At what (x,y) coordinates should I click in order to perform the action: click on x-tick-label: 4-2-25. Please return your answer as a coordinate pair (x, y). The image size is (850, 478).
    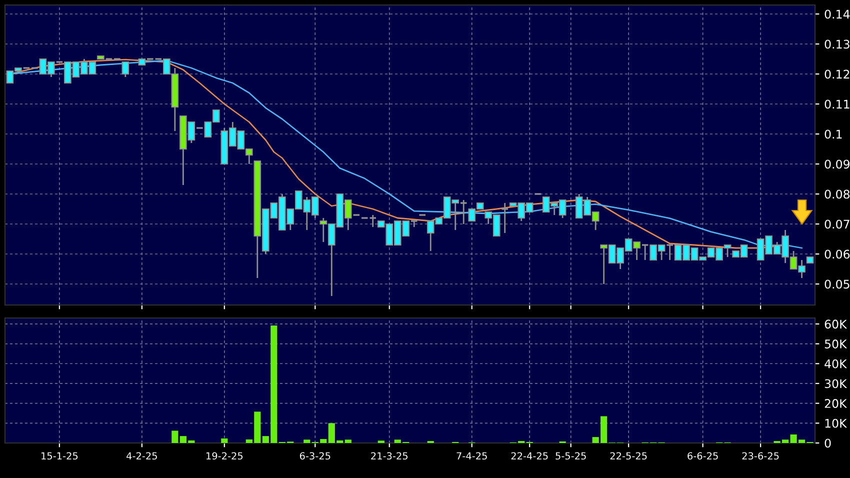
    Looking at the image, I should click on (141, 456).